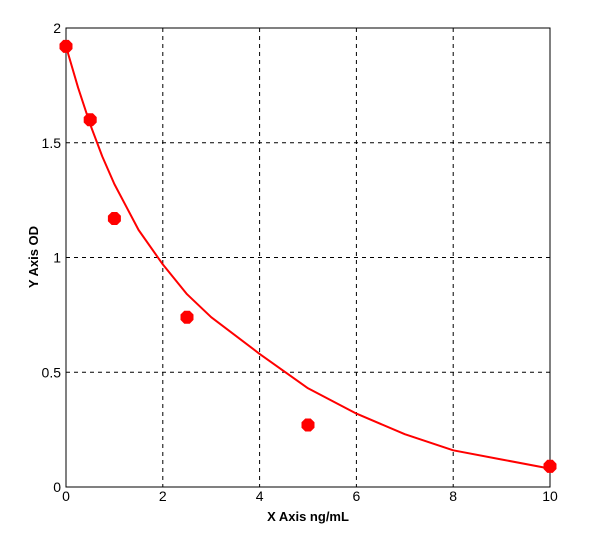 The height and width of the screenshot is (540, 600). Describe the element at coordinates (550, 496) in the screenshot. I see `x-tick-label: 10` at that location.